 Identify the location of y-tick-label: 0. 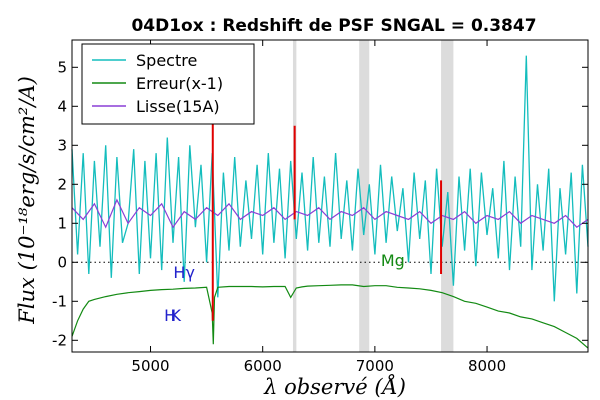
(62, 262).